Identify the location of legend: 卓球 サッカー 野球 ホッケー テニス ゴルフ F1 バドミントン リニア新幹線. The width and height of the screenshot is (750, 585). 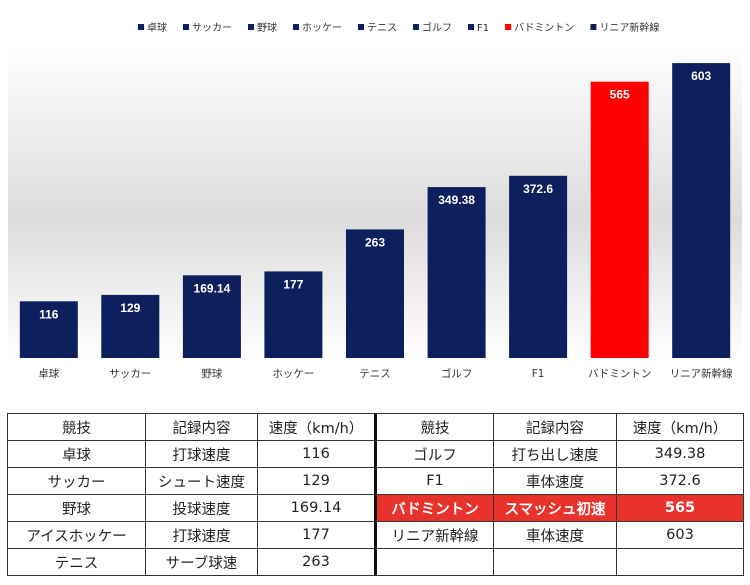
(398, 27).